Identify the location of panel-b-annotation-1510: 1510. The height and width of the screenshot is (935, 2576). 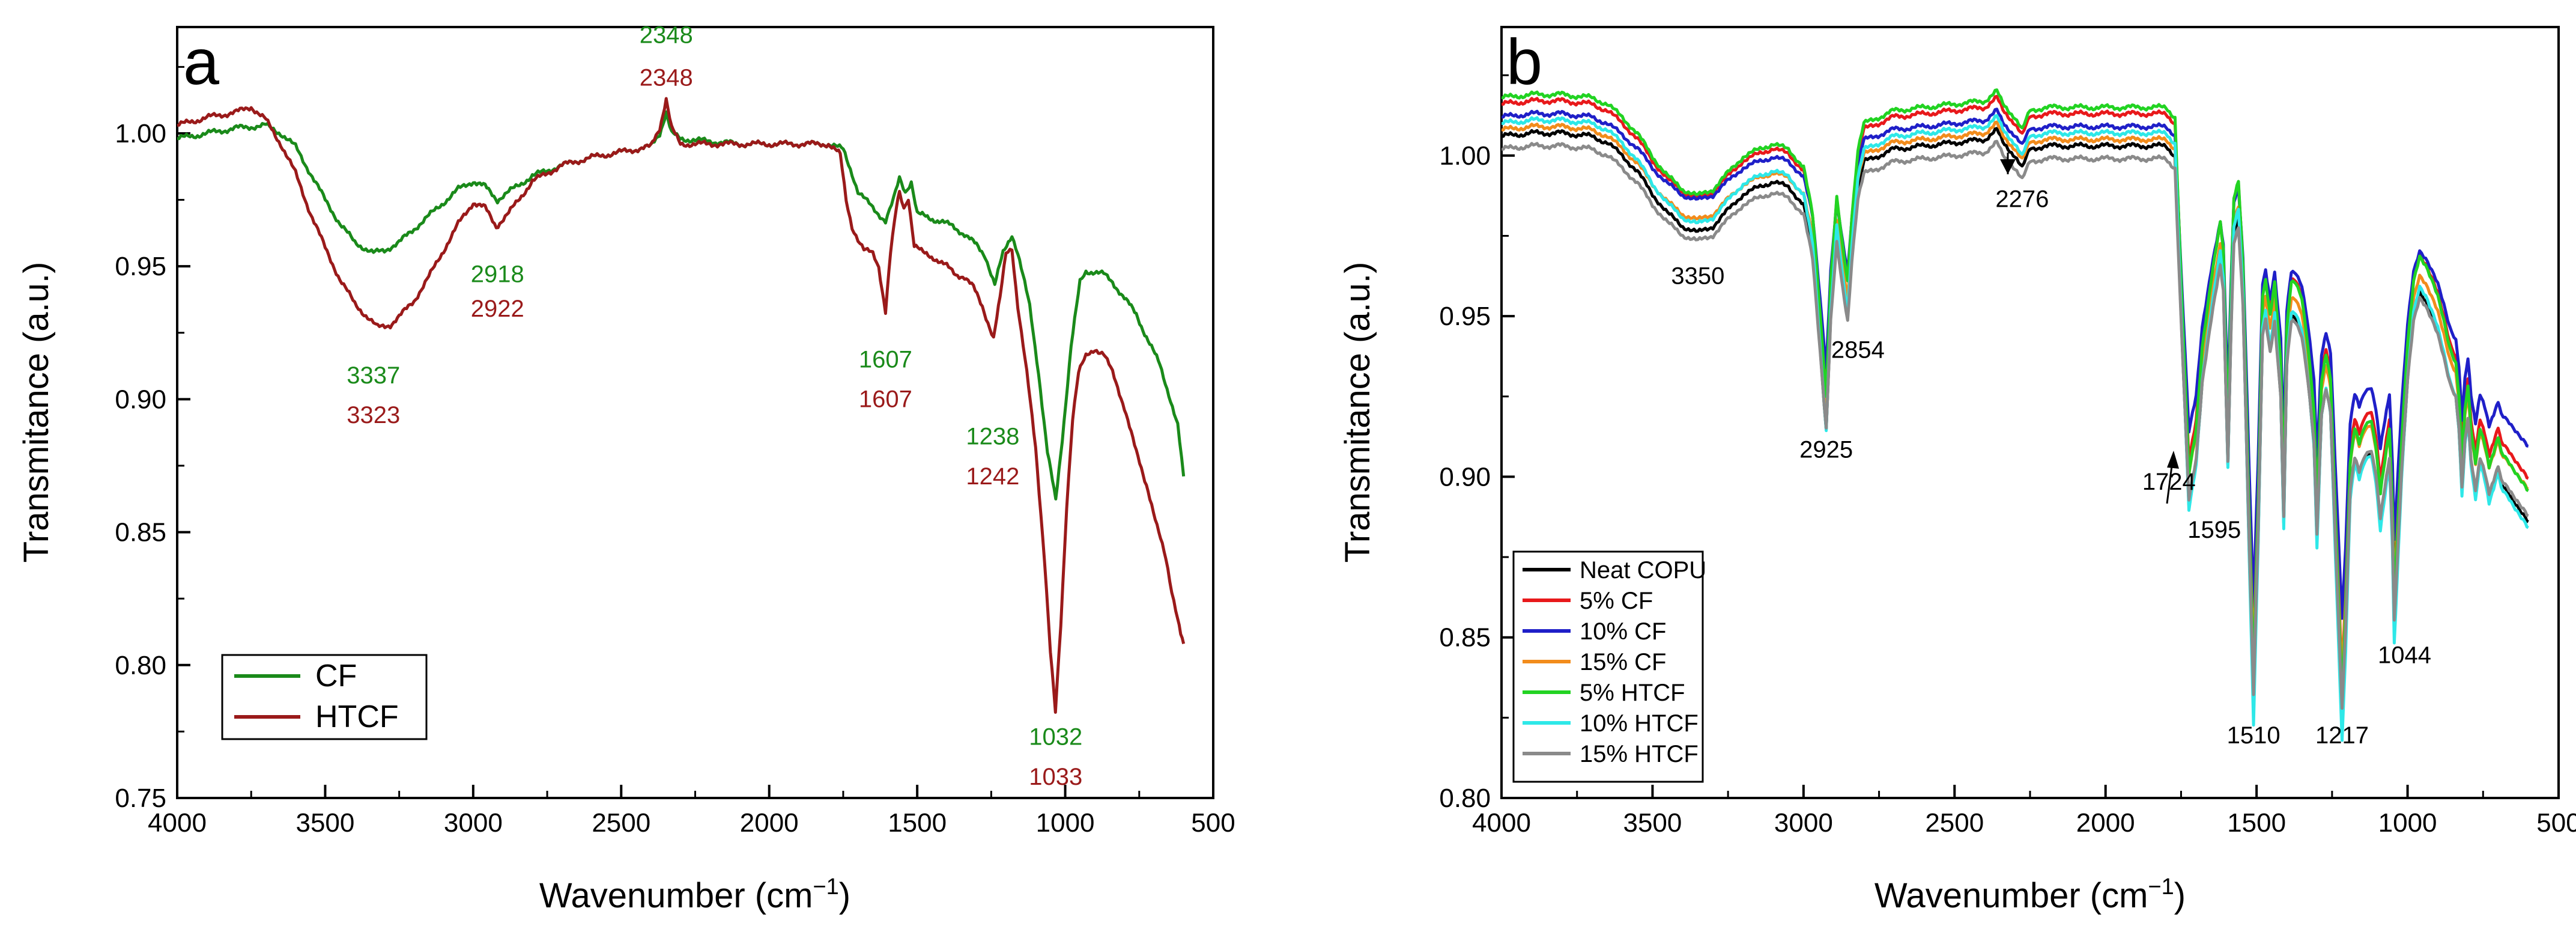
(2254, 735).